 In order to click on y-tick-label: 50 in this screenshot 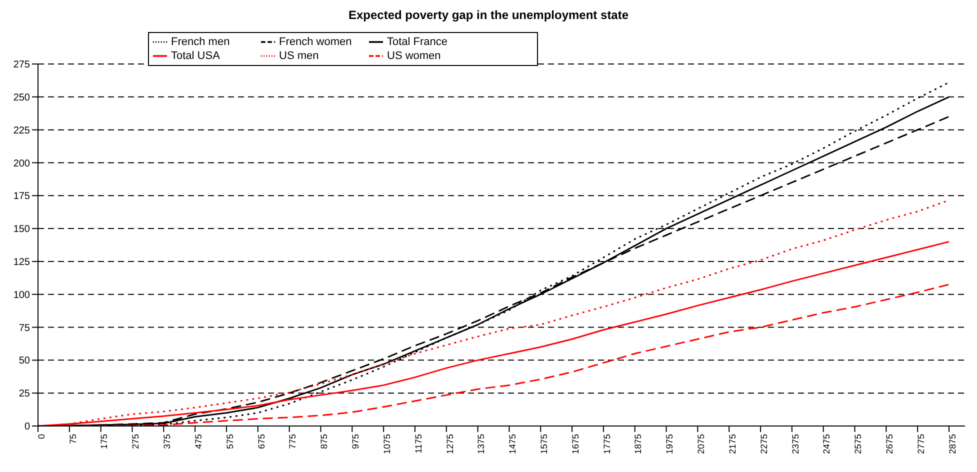, I will do `click(24, 361)`.